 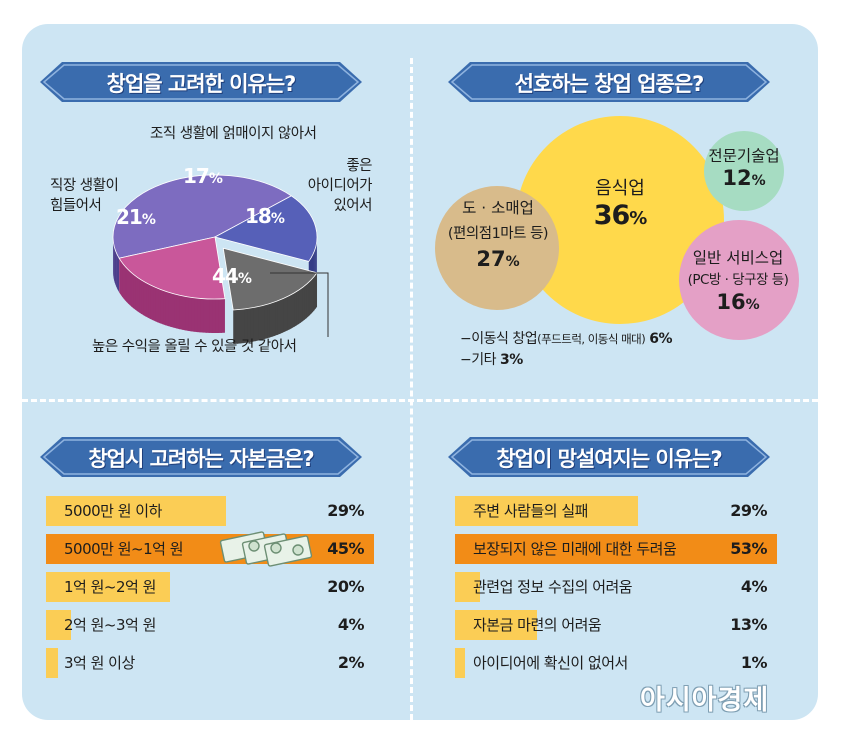 I want to click on pie-title-banner: 창업을 고려한 이유는?, so click(x=201, y=82).